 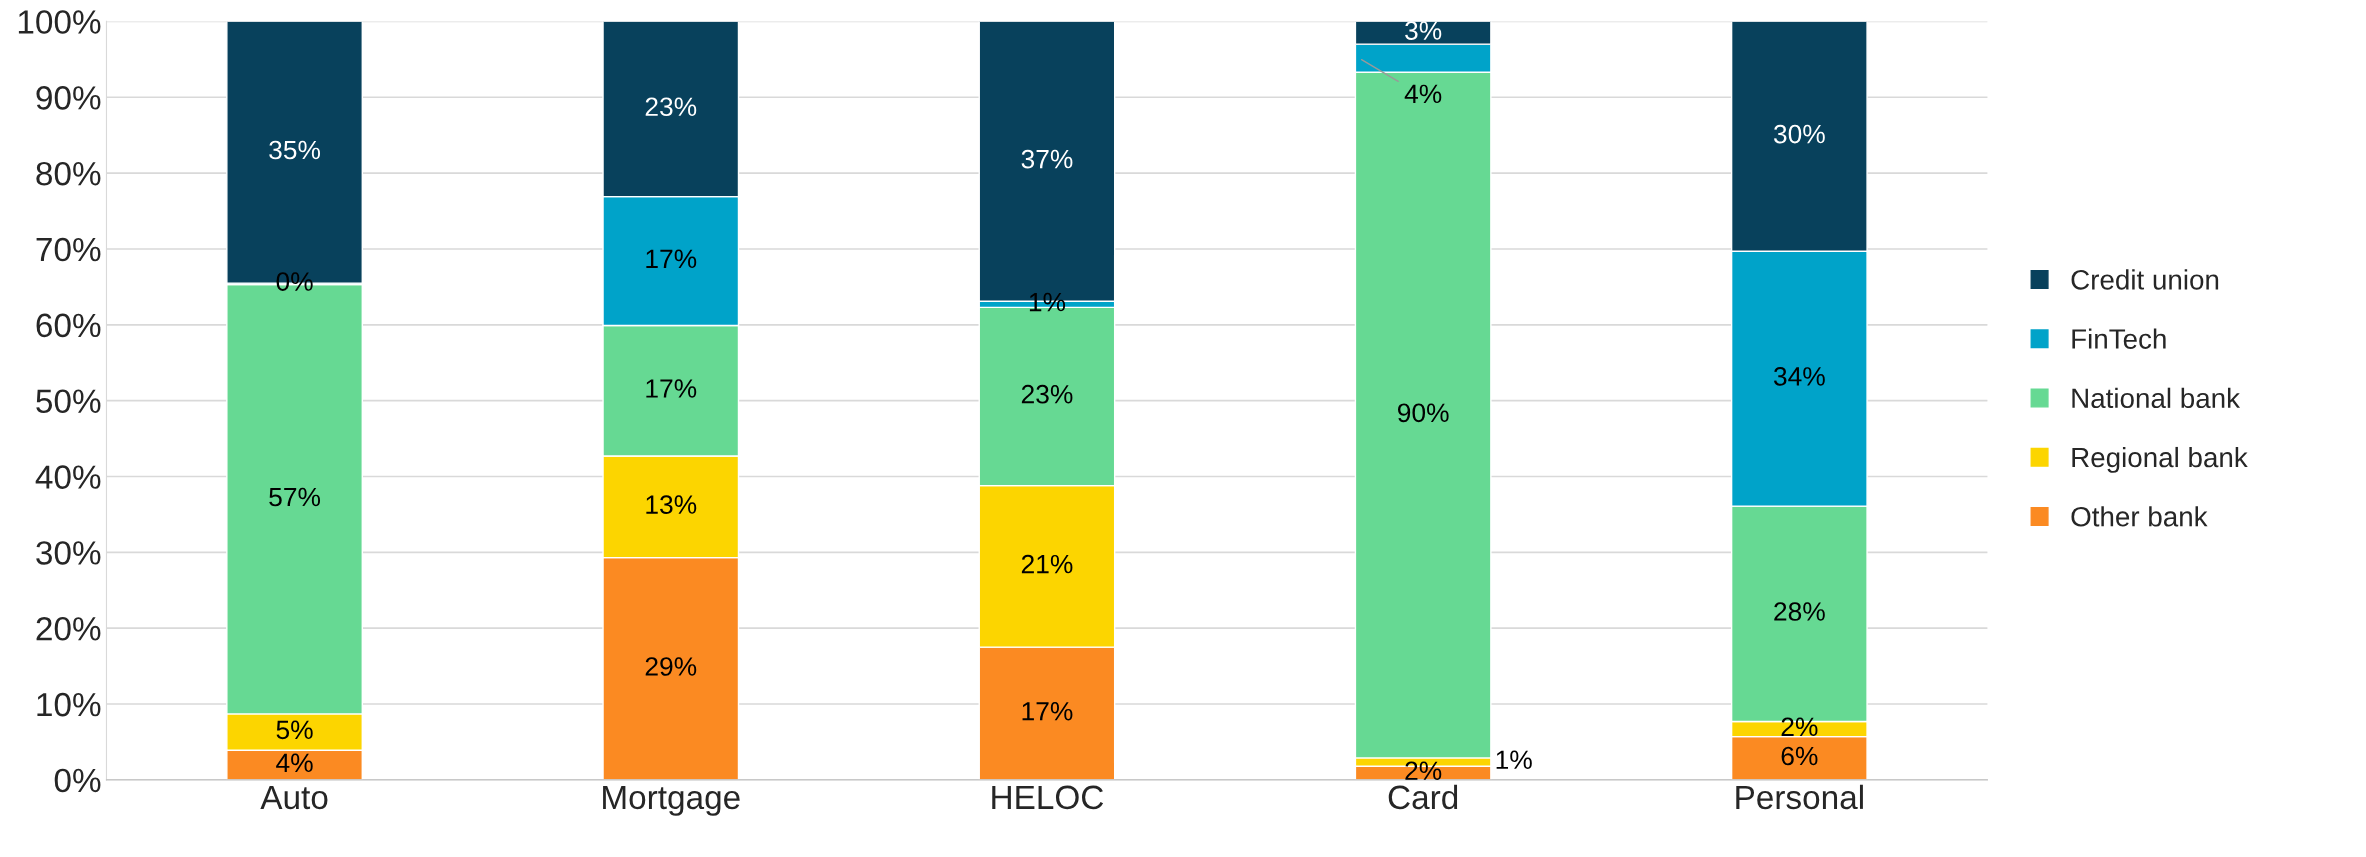 I want to click on x-tick-label: Personal, so click(x=1799, y=797).